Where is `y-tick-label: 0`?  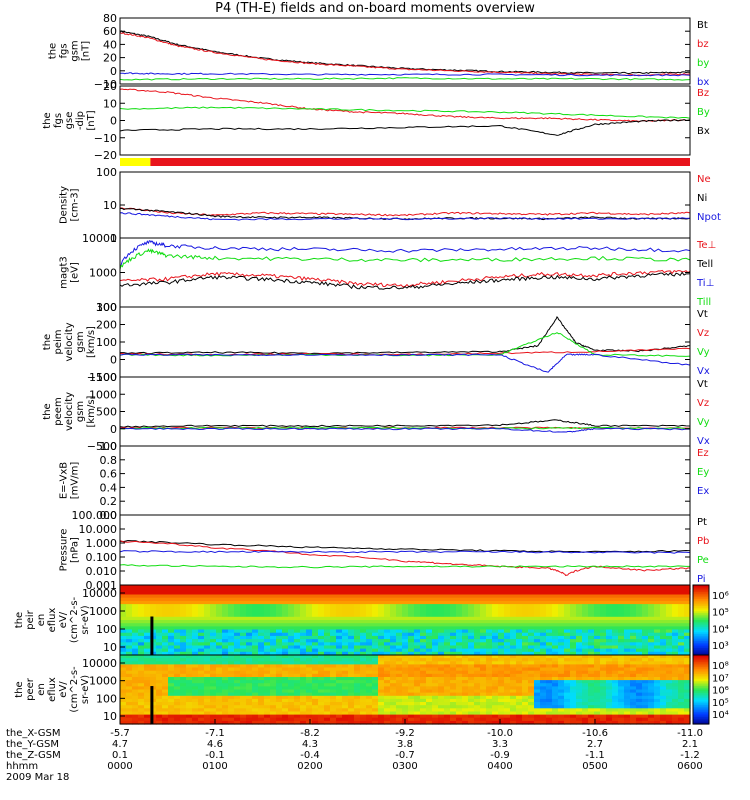
y-tick-label: 0 is located at coordinates (113, 121).